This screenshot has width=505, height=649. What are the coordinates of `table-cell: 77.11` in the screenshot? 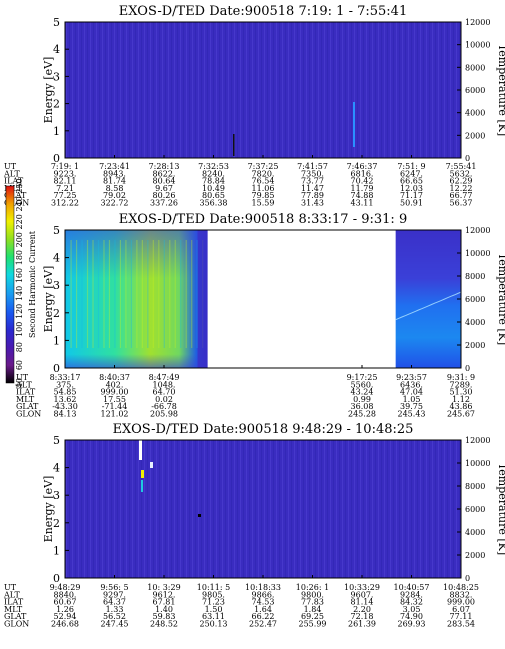 It's located at (461, 616).